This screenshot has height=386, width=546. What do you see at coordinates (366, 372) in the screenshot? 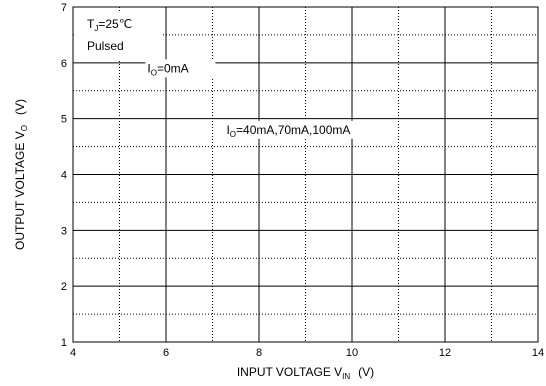
I see `x-axis-label-unit: (V)` at bounding box center [366, 372].